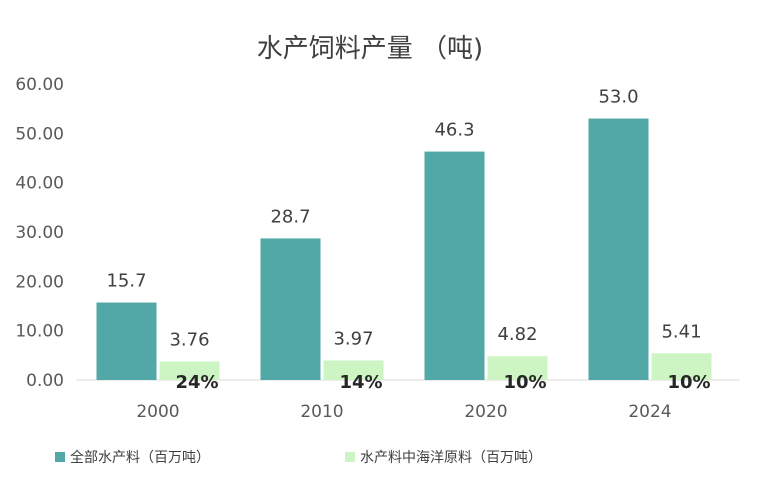 Image resolution: width=765 pixels, height=491 pixels. I want to click on x-tick-label: 2020, so click(485, 412).